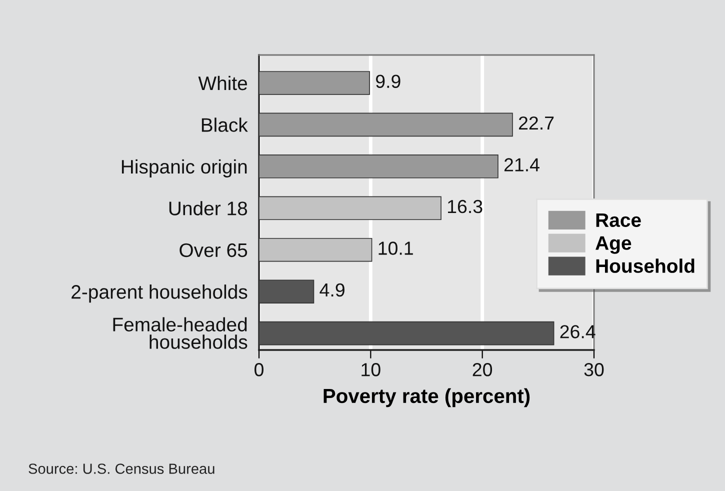 This screenshot has height=491, width=725. Describe the element at coordinates (184, 168) in the screenshot. I see `y-tick-label: Hispanic origin` at that location.